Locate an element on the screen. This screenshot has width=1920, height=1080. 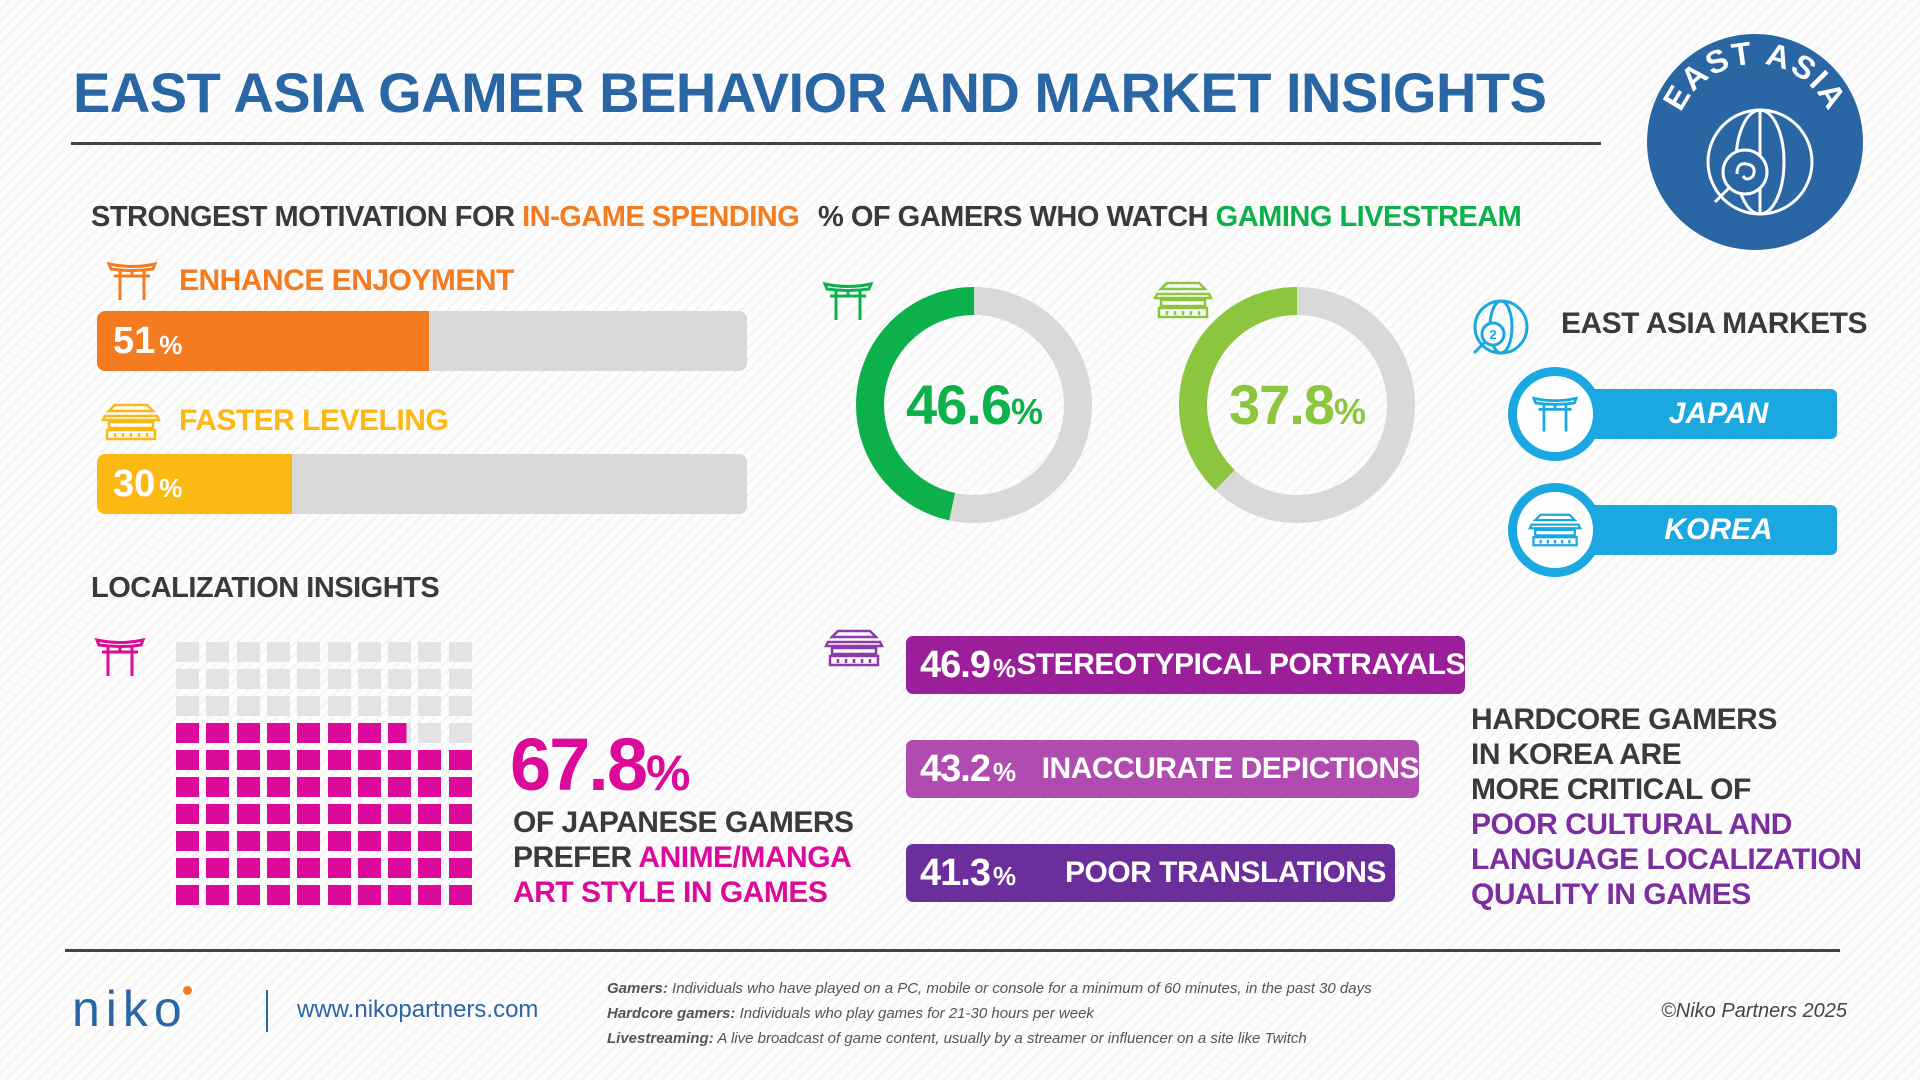
east-asia-badge: EAST ASIA is located at coordinates (1755, 142).